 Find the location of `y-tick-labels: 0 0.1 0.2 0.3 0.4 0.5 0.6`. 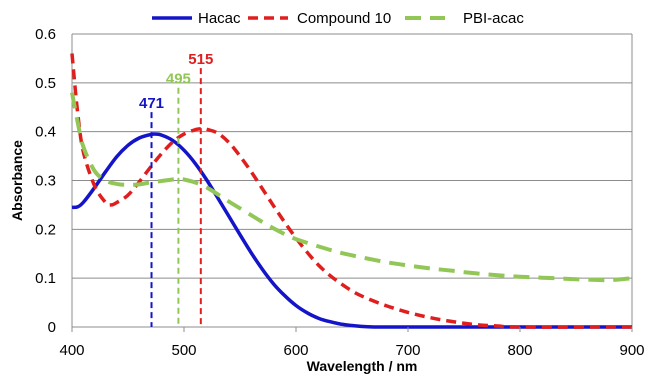

y-tick-labels: 0 0.1 0.2 0.3 0.4 0.5 0.6 is located at coordinates (45, 181).